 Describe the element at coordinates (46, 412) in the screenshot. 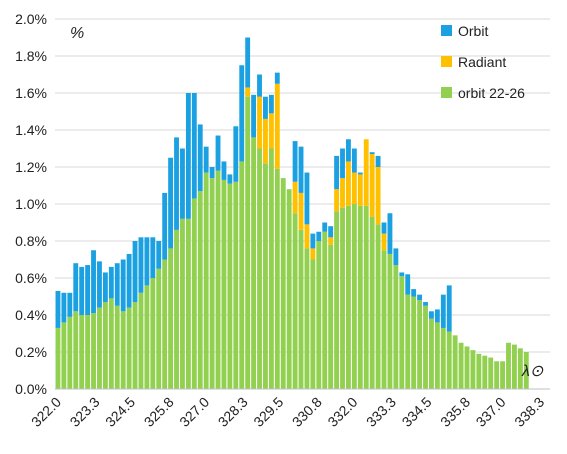

I see `x-tick-label: 322.0` at that location.